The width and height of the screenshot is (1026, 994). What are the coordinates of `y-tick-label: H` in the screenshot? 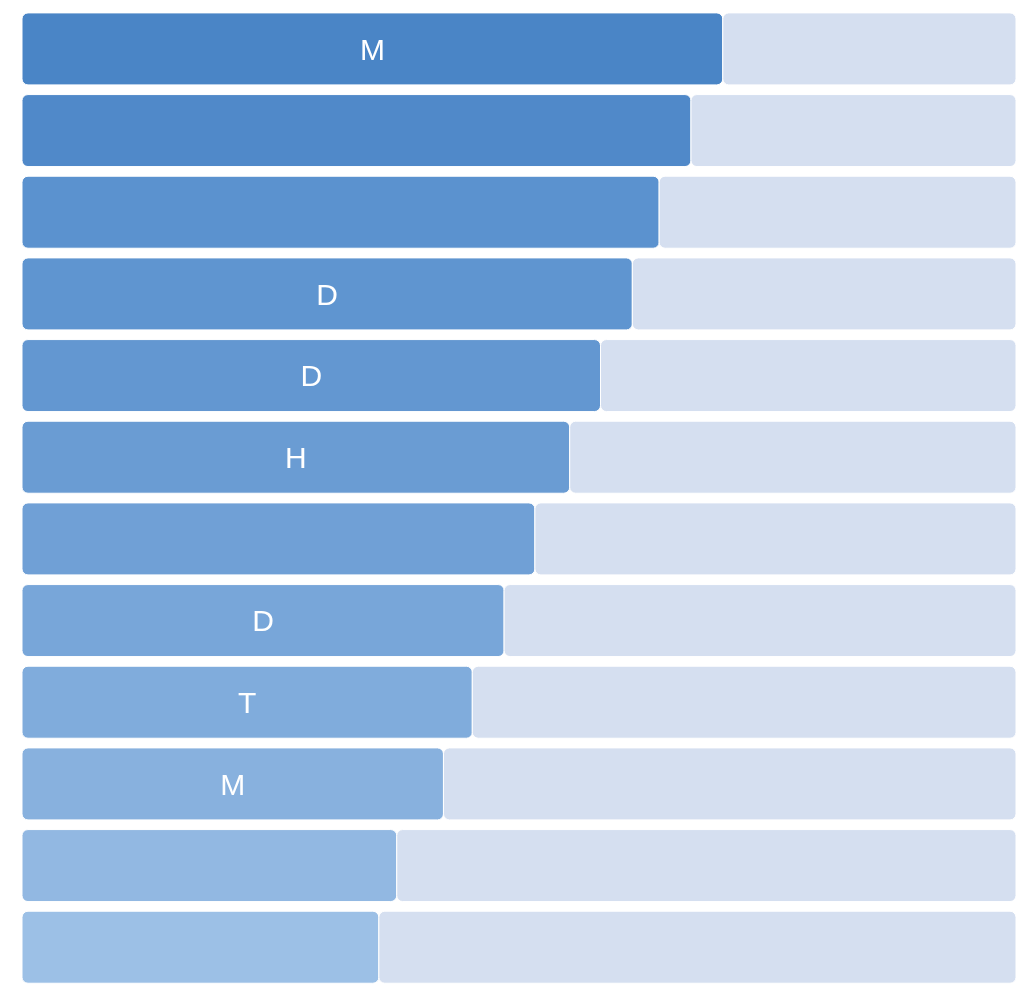 It's located at (296, 457).